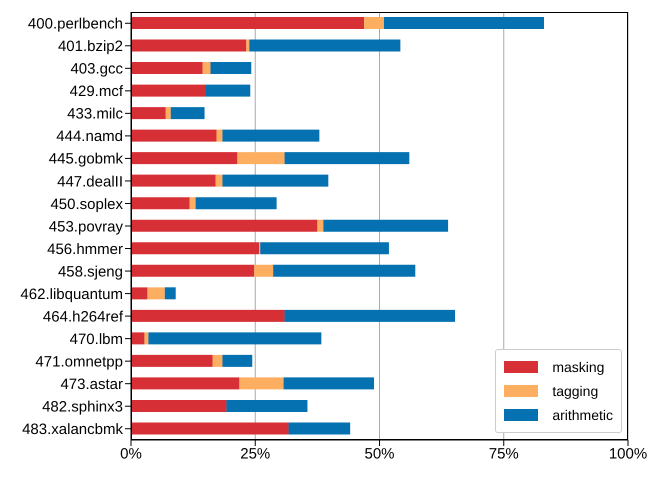 This screenshot has width=663, height=477. I want to click on y-tick-label: 471.omnetpp, so click(79, 361).